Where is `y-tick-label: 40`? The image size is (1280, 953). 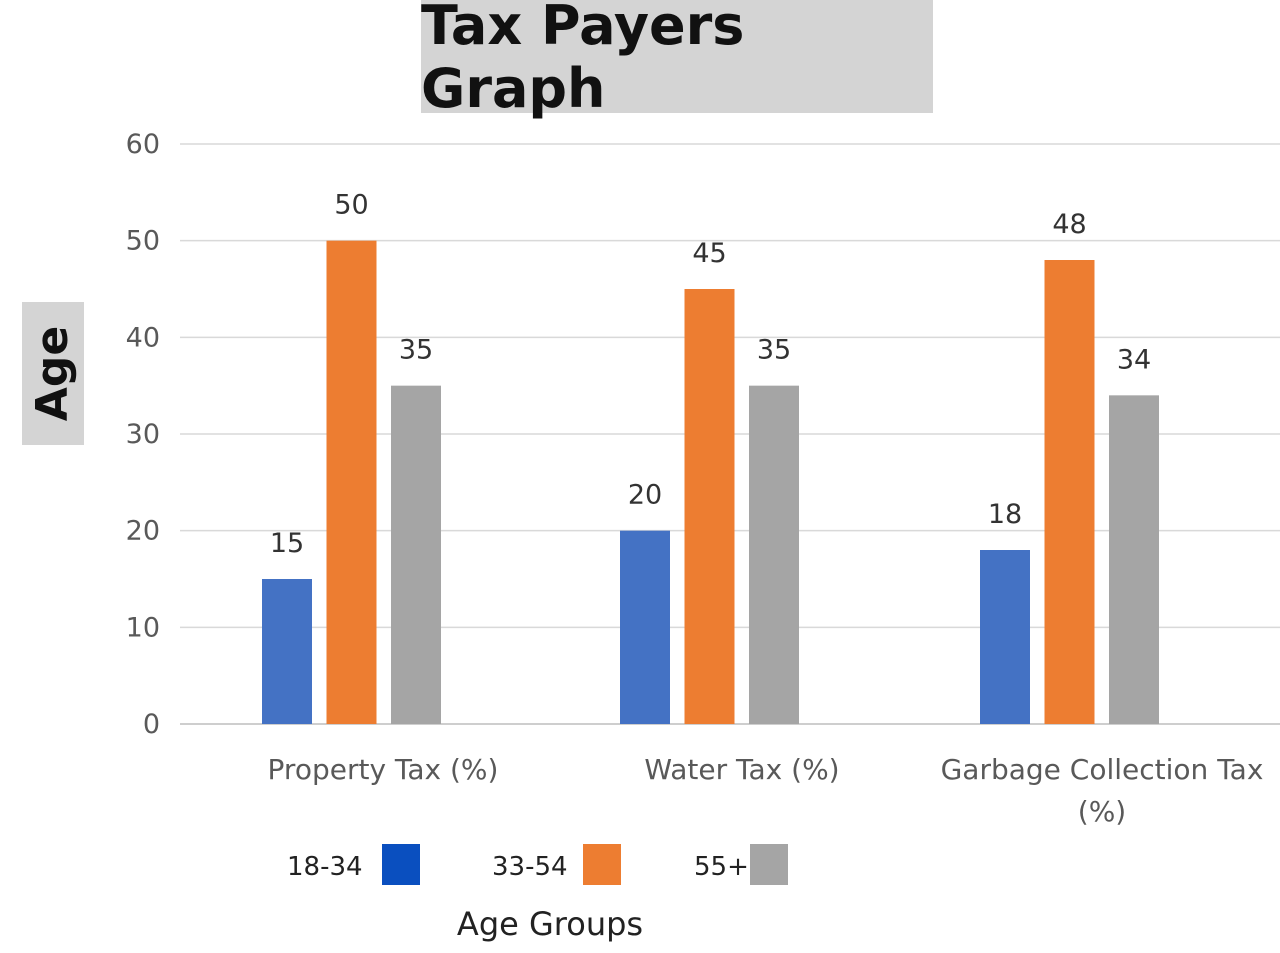
y-tick-label: 40 is located at coordinates (143, 337).